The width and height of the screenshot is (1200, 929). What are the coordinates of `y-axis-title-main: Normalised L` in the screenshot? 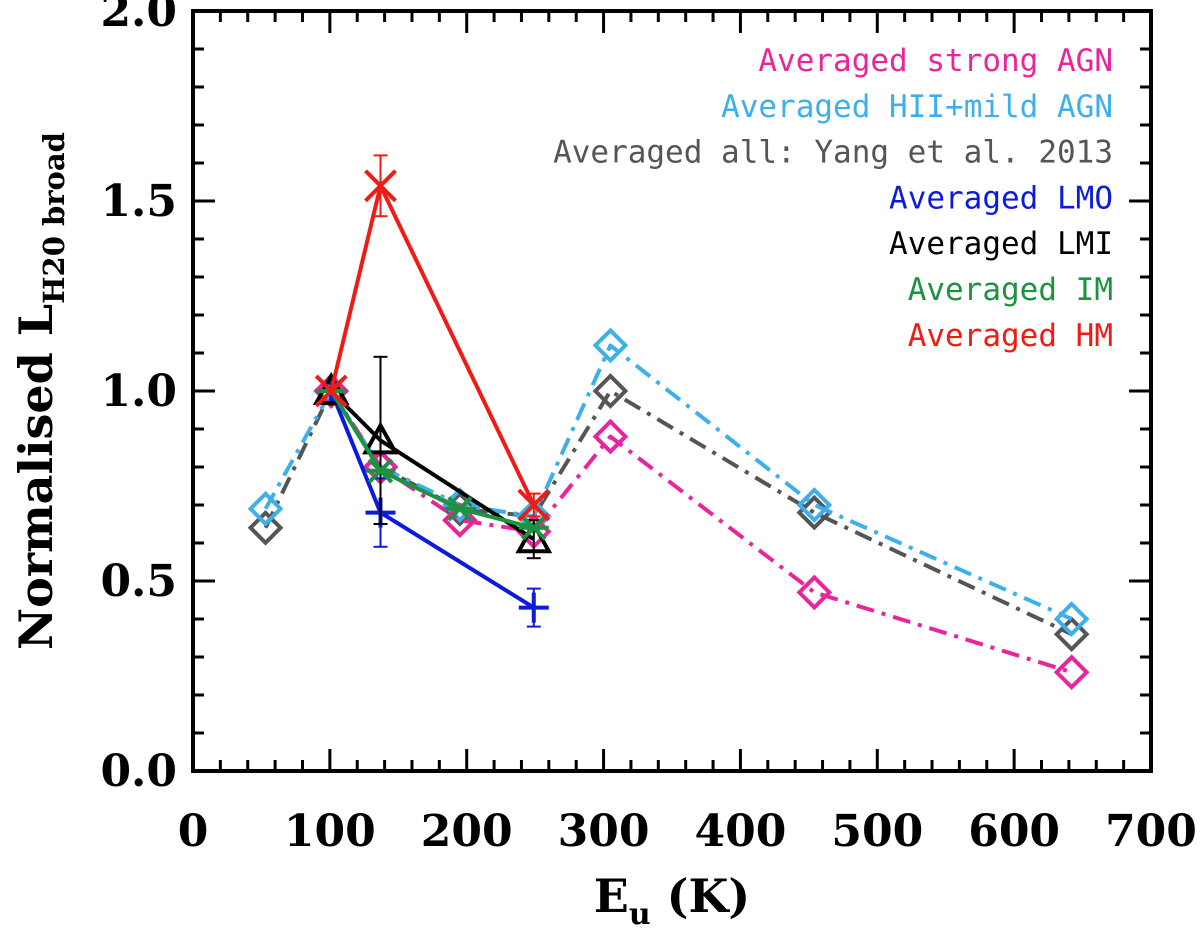 It's located at (36, 477).